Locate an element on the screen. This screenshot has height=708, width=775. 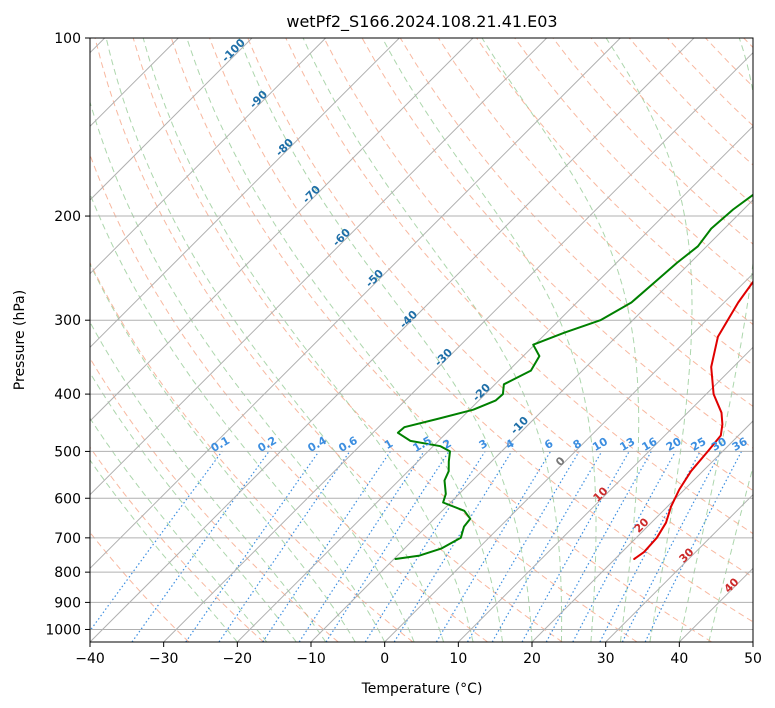
x-tick-label: 40 is located at coordinates (679, 659).